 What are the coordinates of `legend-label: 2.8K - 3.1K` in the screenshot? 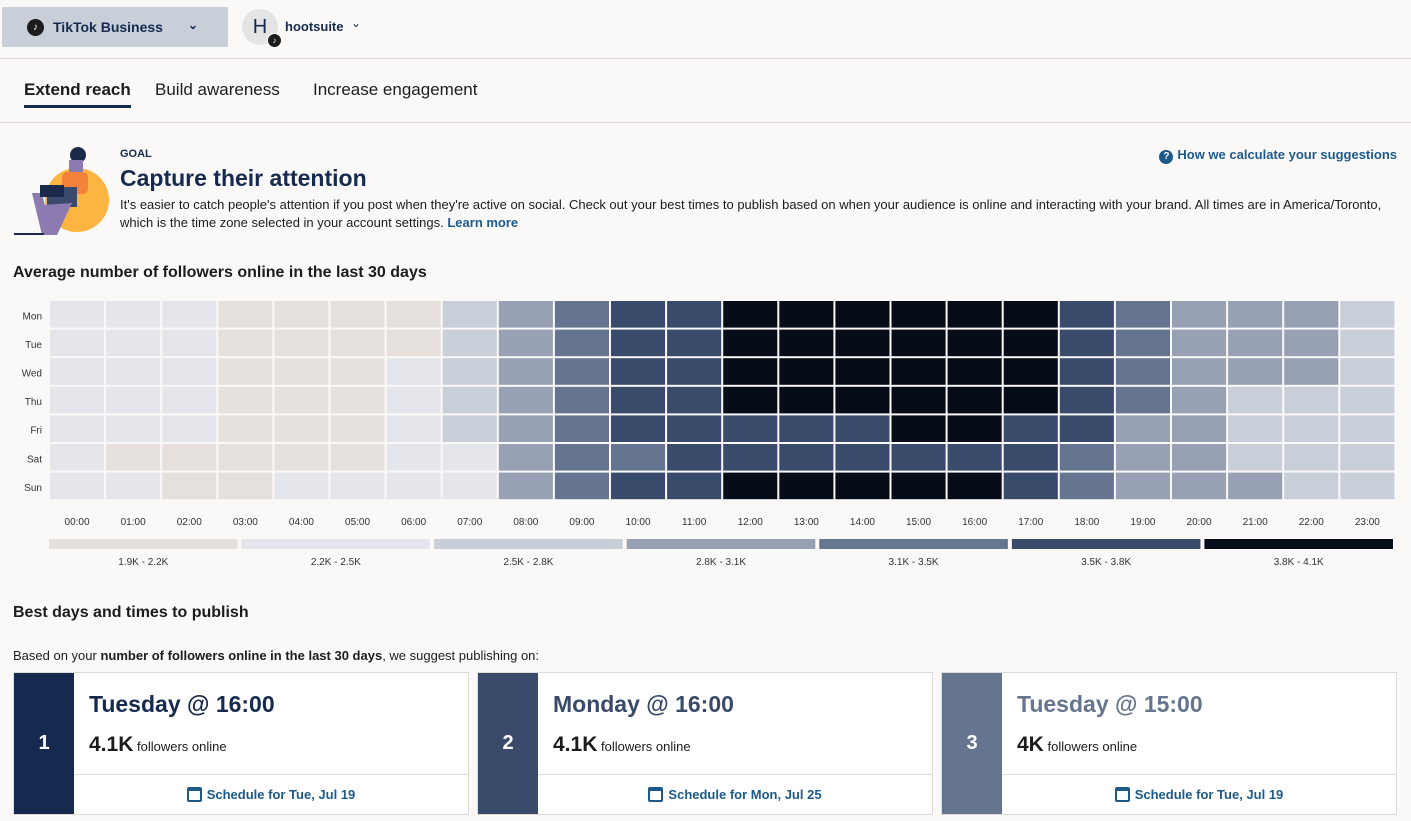 It's located at (721, 562).